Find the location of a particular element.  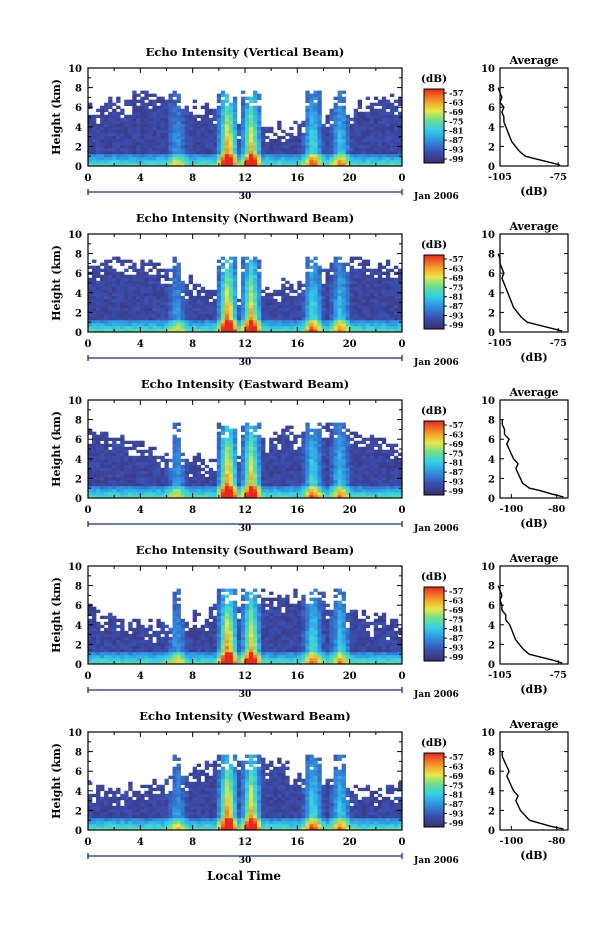

x-axis-label: Local Time is located at coordinates (244, 876).